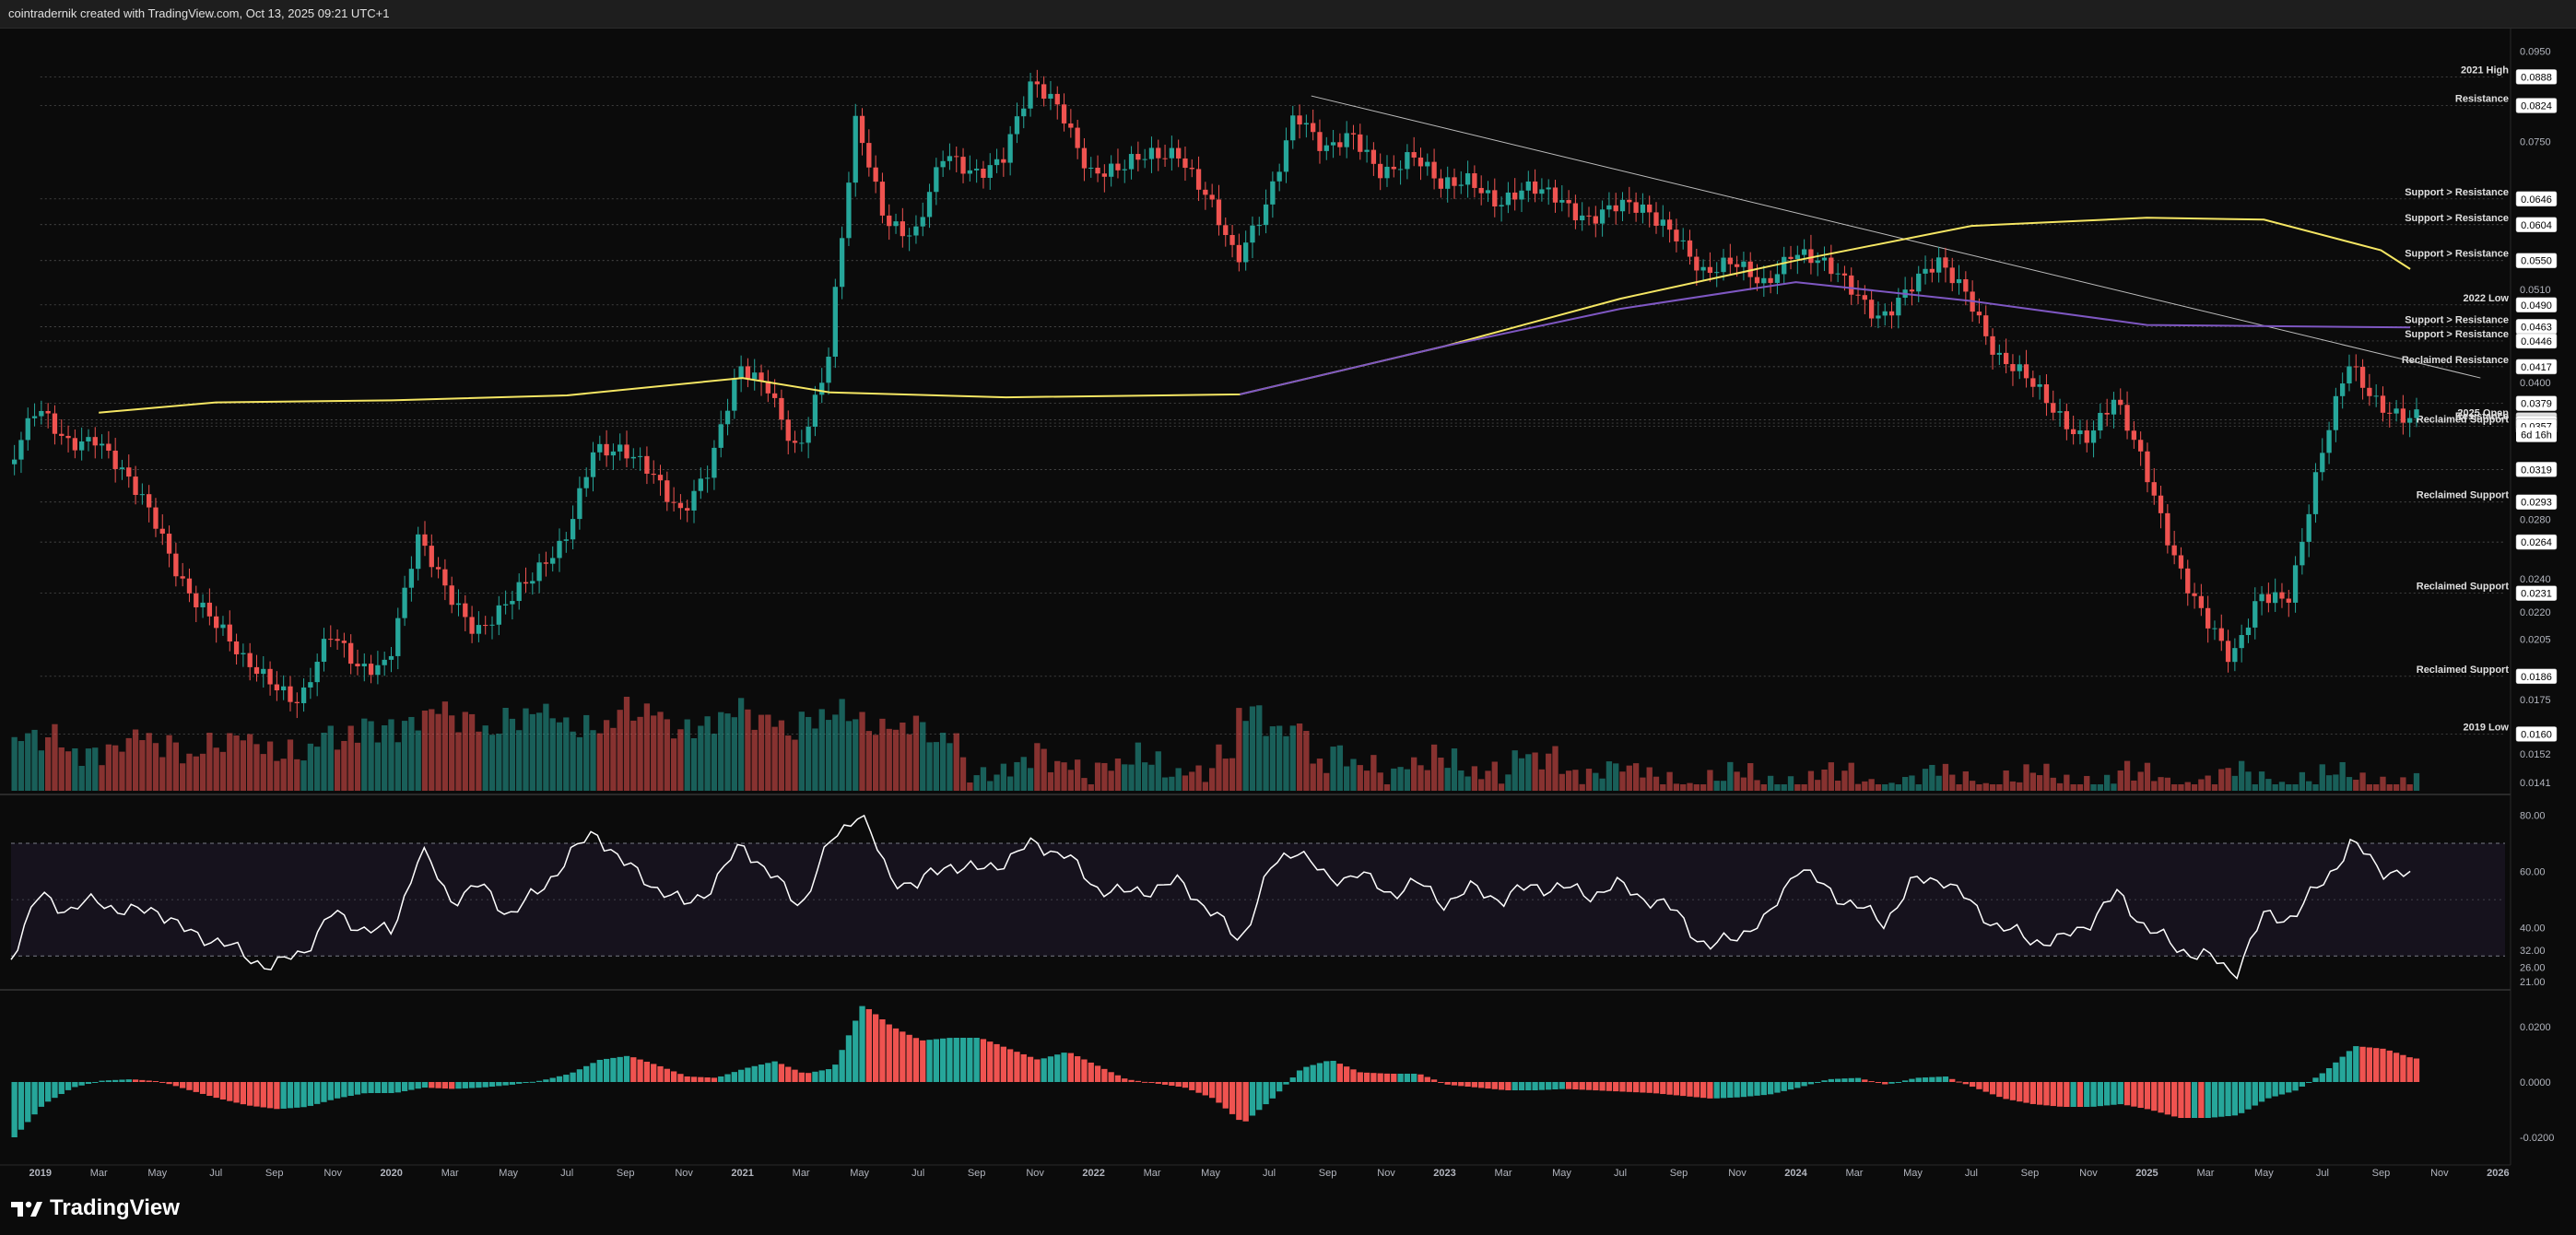 The image size is (2576, 1235). Describe the element at coordinates (2536, 424) in the screenshot. I see `price-label-value: 0.0360` at that location.